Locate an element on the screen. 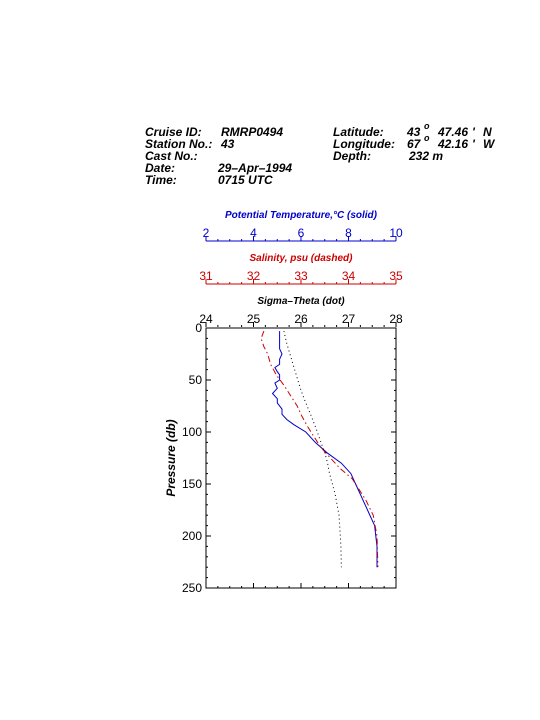 The width and height of the screenshot is (540, 720). salinity-tick-label: 31 is located at coordinates (206, 276).